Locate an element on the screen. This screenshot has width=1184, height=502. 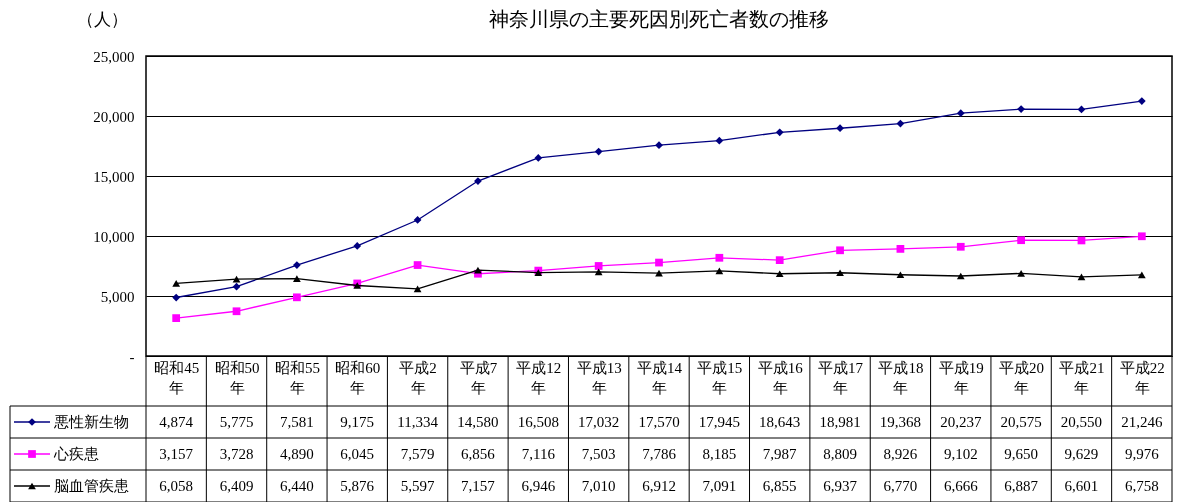
data-label: 5,597 is located at coordinates (417, 486).